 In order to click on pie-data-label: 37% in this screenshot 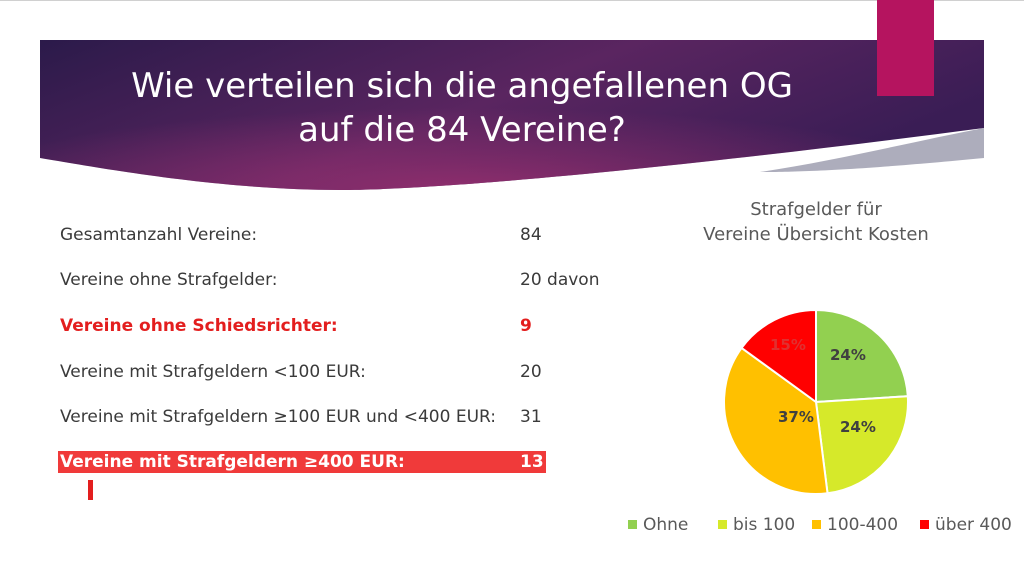, I will do `click(796, 417)`.